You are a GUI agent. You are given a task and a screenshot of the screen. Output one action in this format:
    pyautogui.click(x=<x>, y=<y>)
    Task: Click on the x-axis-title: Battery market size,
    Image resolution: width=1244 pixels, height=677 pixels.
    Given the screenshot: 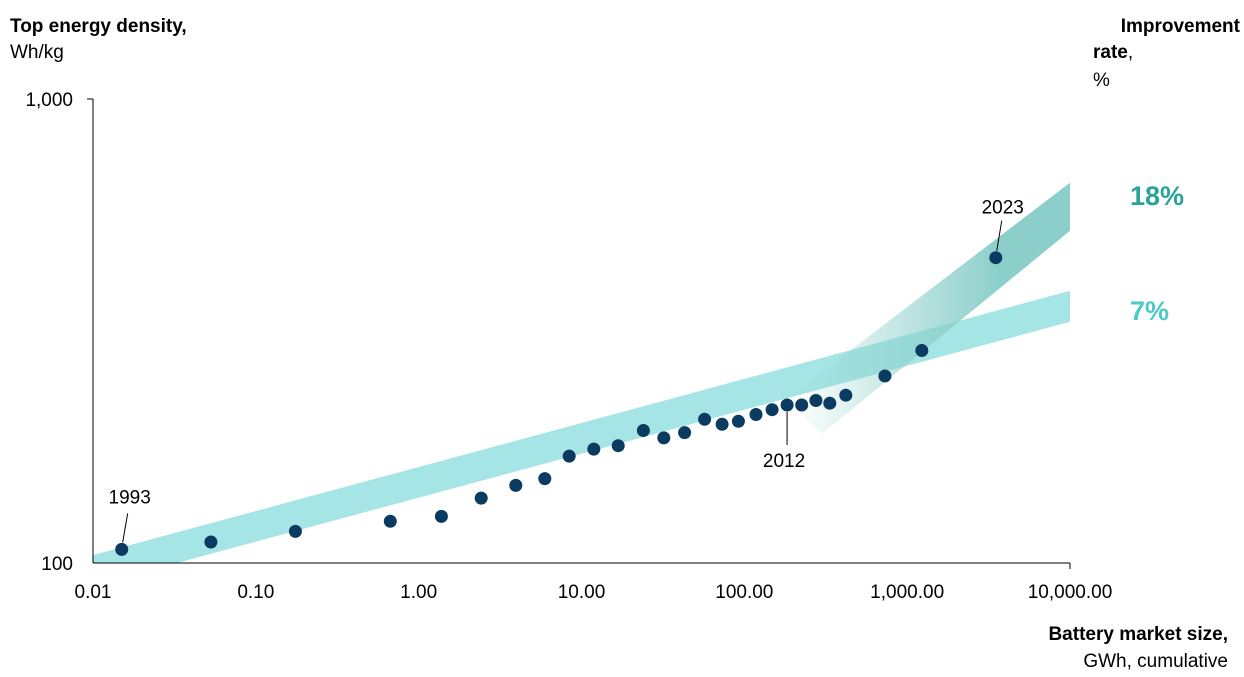 What is the action you would take?
    pyautogui.click(x=1138, y=634)
    